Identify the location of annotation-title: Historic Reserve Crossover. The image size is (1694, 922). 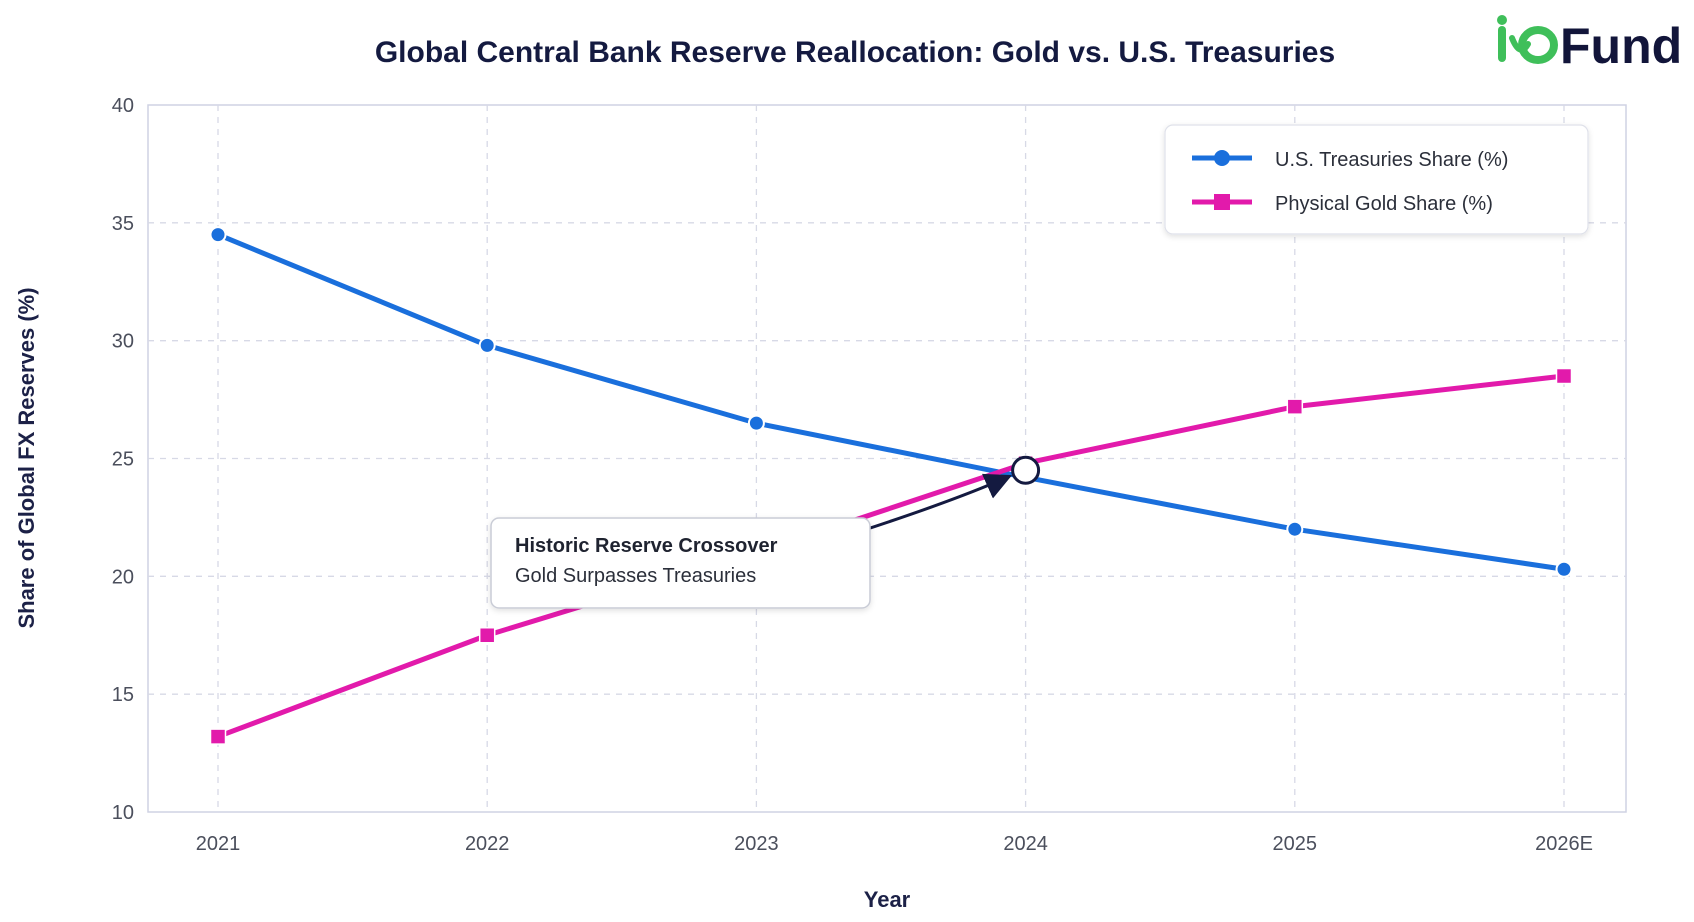
(646, 546).